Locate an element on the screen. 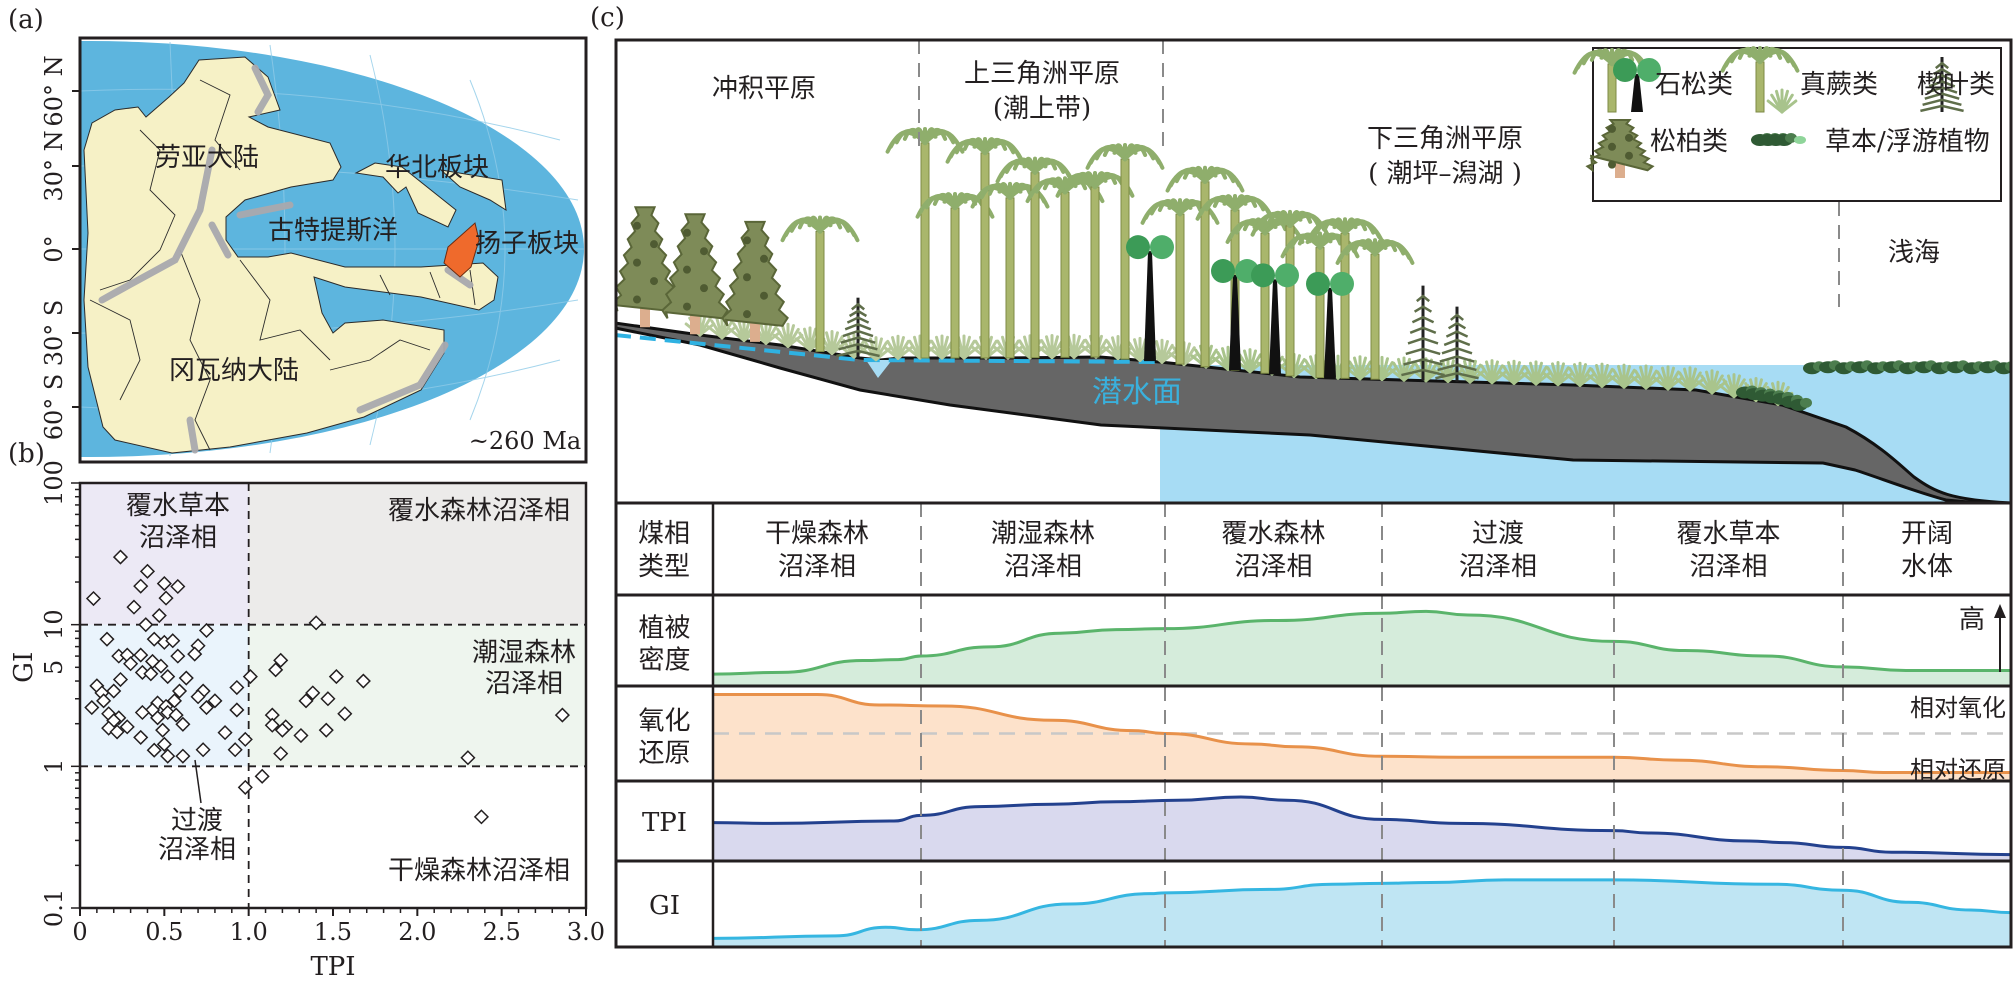  panel-label-a: (a) is located at coordinates (26, 20).